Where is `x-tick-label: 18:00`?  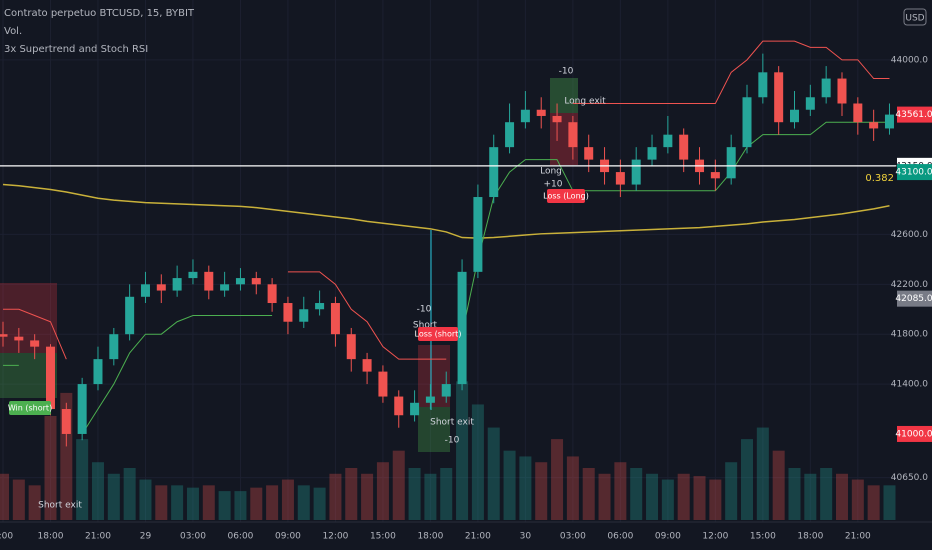 x-tick-label: 18:00 is located at coordinates (810, 537).